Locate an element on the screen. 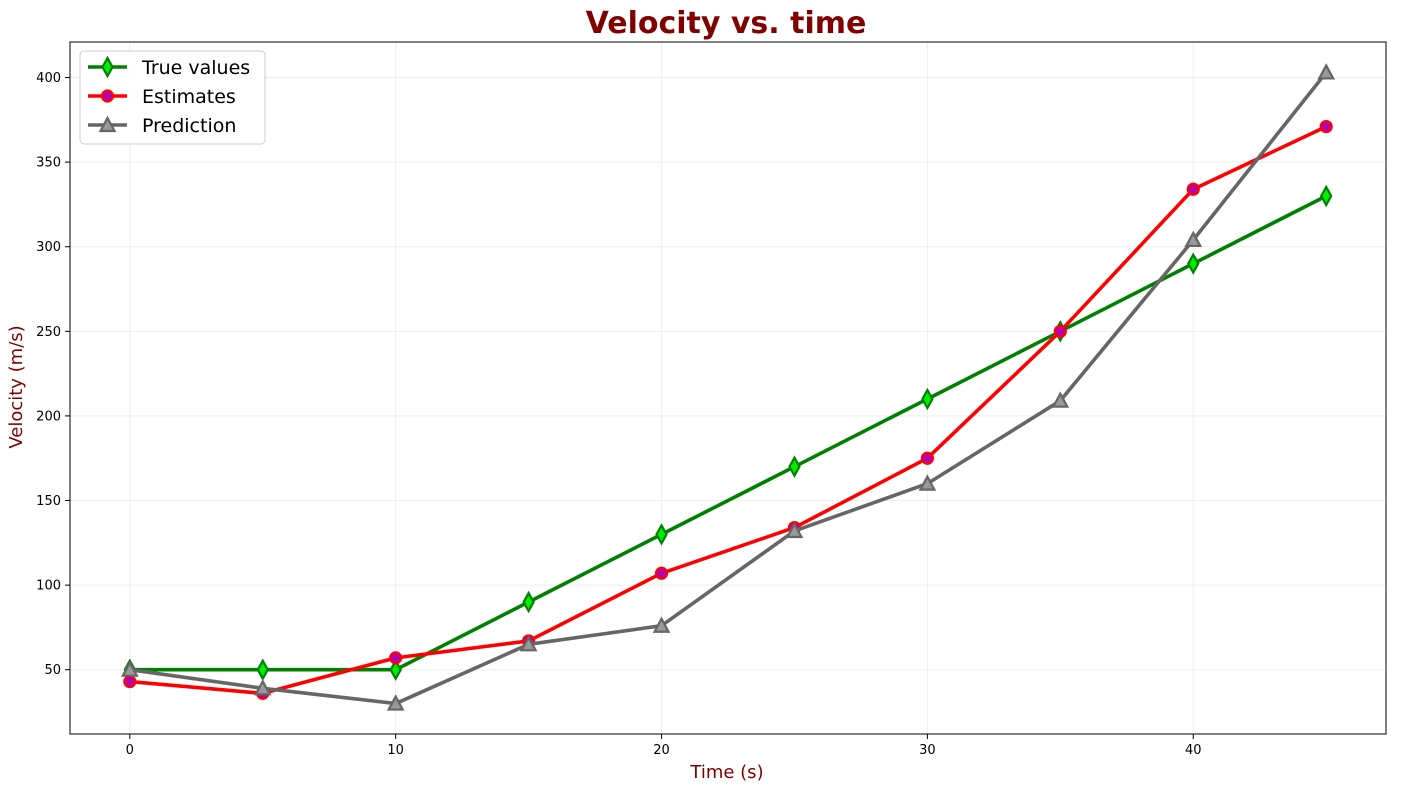 The width and height of the screenshot is (1402, 790). y-axis-label: Velocity (m/s) is located at coordinates (16, 386).